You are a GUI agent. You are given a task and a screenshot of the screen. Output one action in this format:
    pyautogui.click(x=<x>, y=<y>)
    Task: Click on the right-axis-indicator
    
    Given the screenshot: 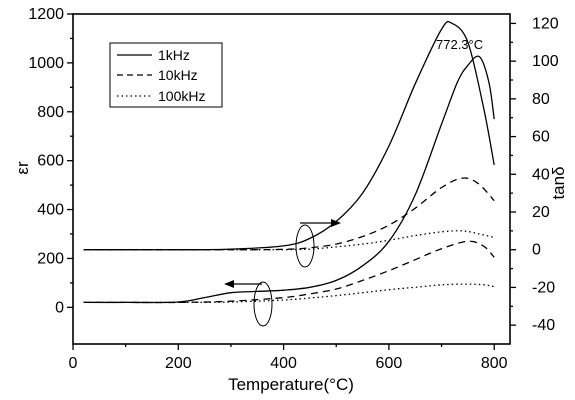 What is the action you would take?
    pyautogui.click(x=318, y=243)
    